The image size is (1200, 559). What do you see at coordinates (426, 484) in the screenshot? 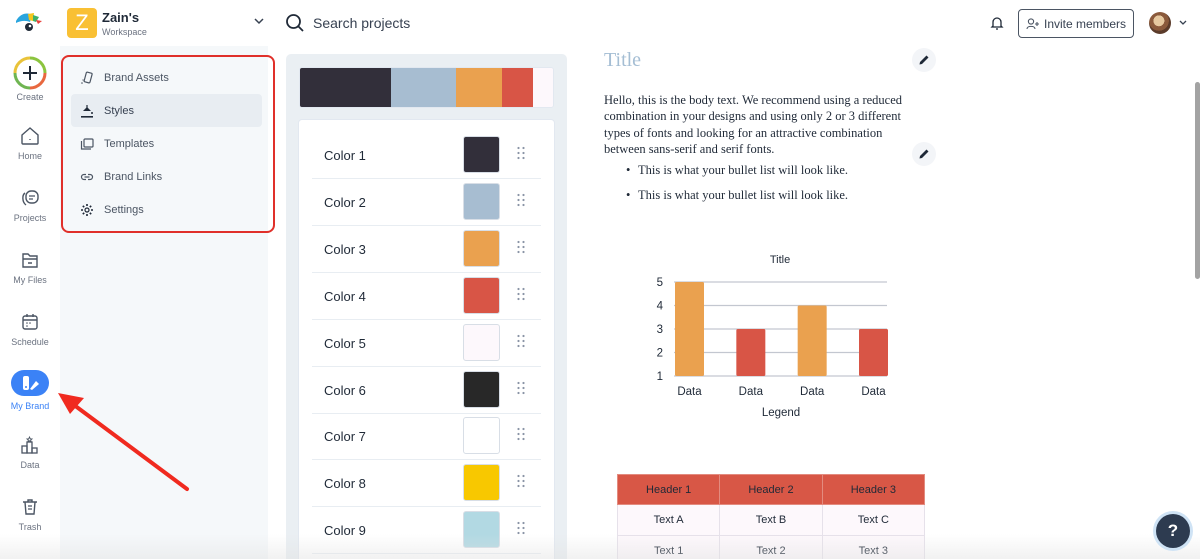
I see `color-row: Color 8` at bounding box center [426, 484].